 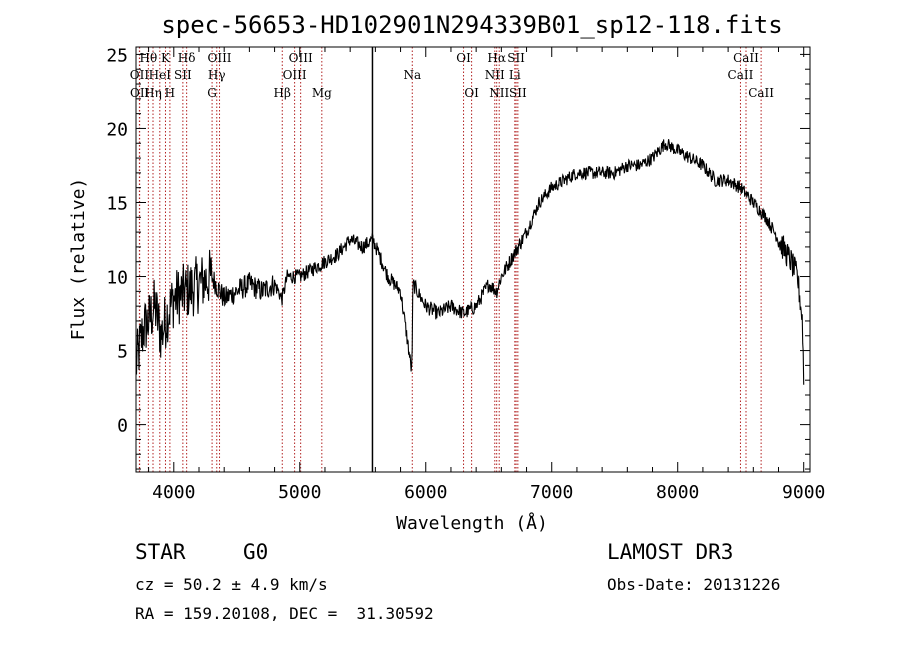 What do you see at coordinates (187, 58) in the screenshot?
I see `line-marker-label: Hδ` at bounding box center [187, 58].